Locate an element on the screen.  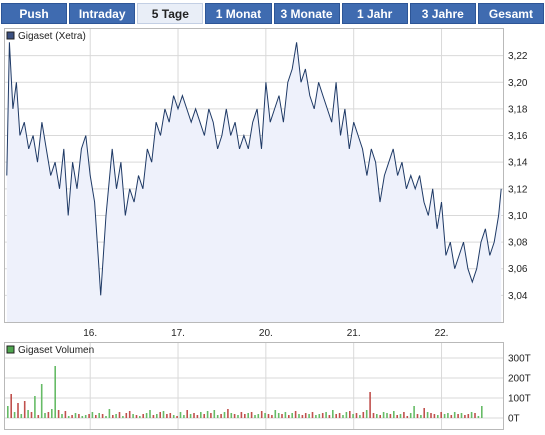
price-x-tick-label: 17. is located at coordinates (178, 332).